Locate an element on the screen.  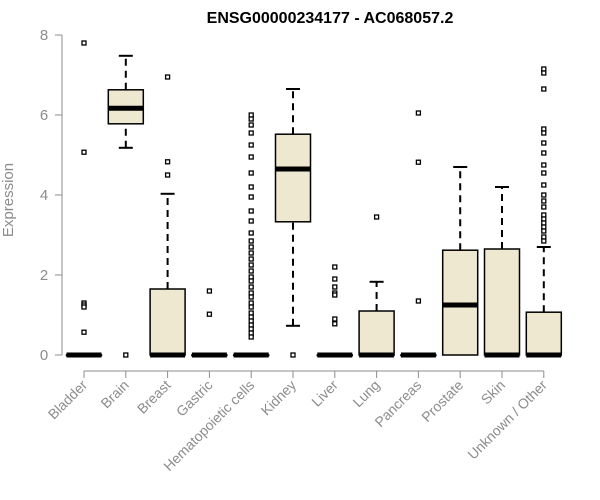
x-tick-label: Brain is located at coordinates (114, 394).